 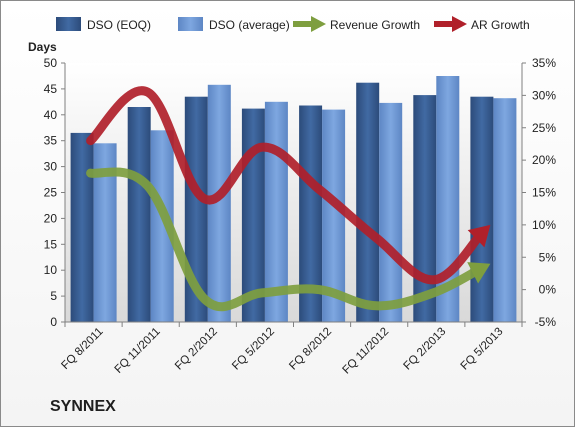 What do you see at coordinates (548, 257) in the screenshot?
I see `right-tick-label: 5%` at bounding box center [548, 257].